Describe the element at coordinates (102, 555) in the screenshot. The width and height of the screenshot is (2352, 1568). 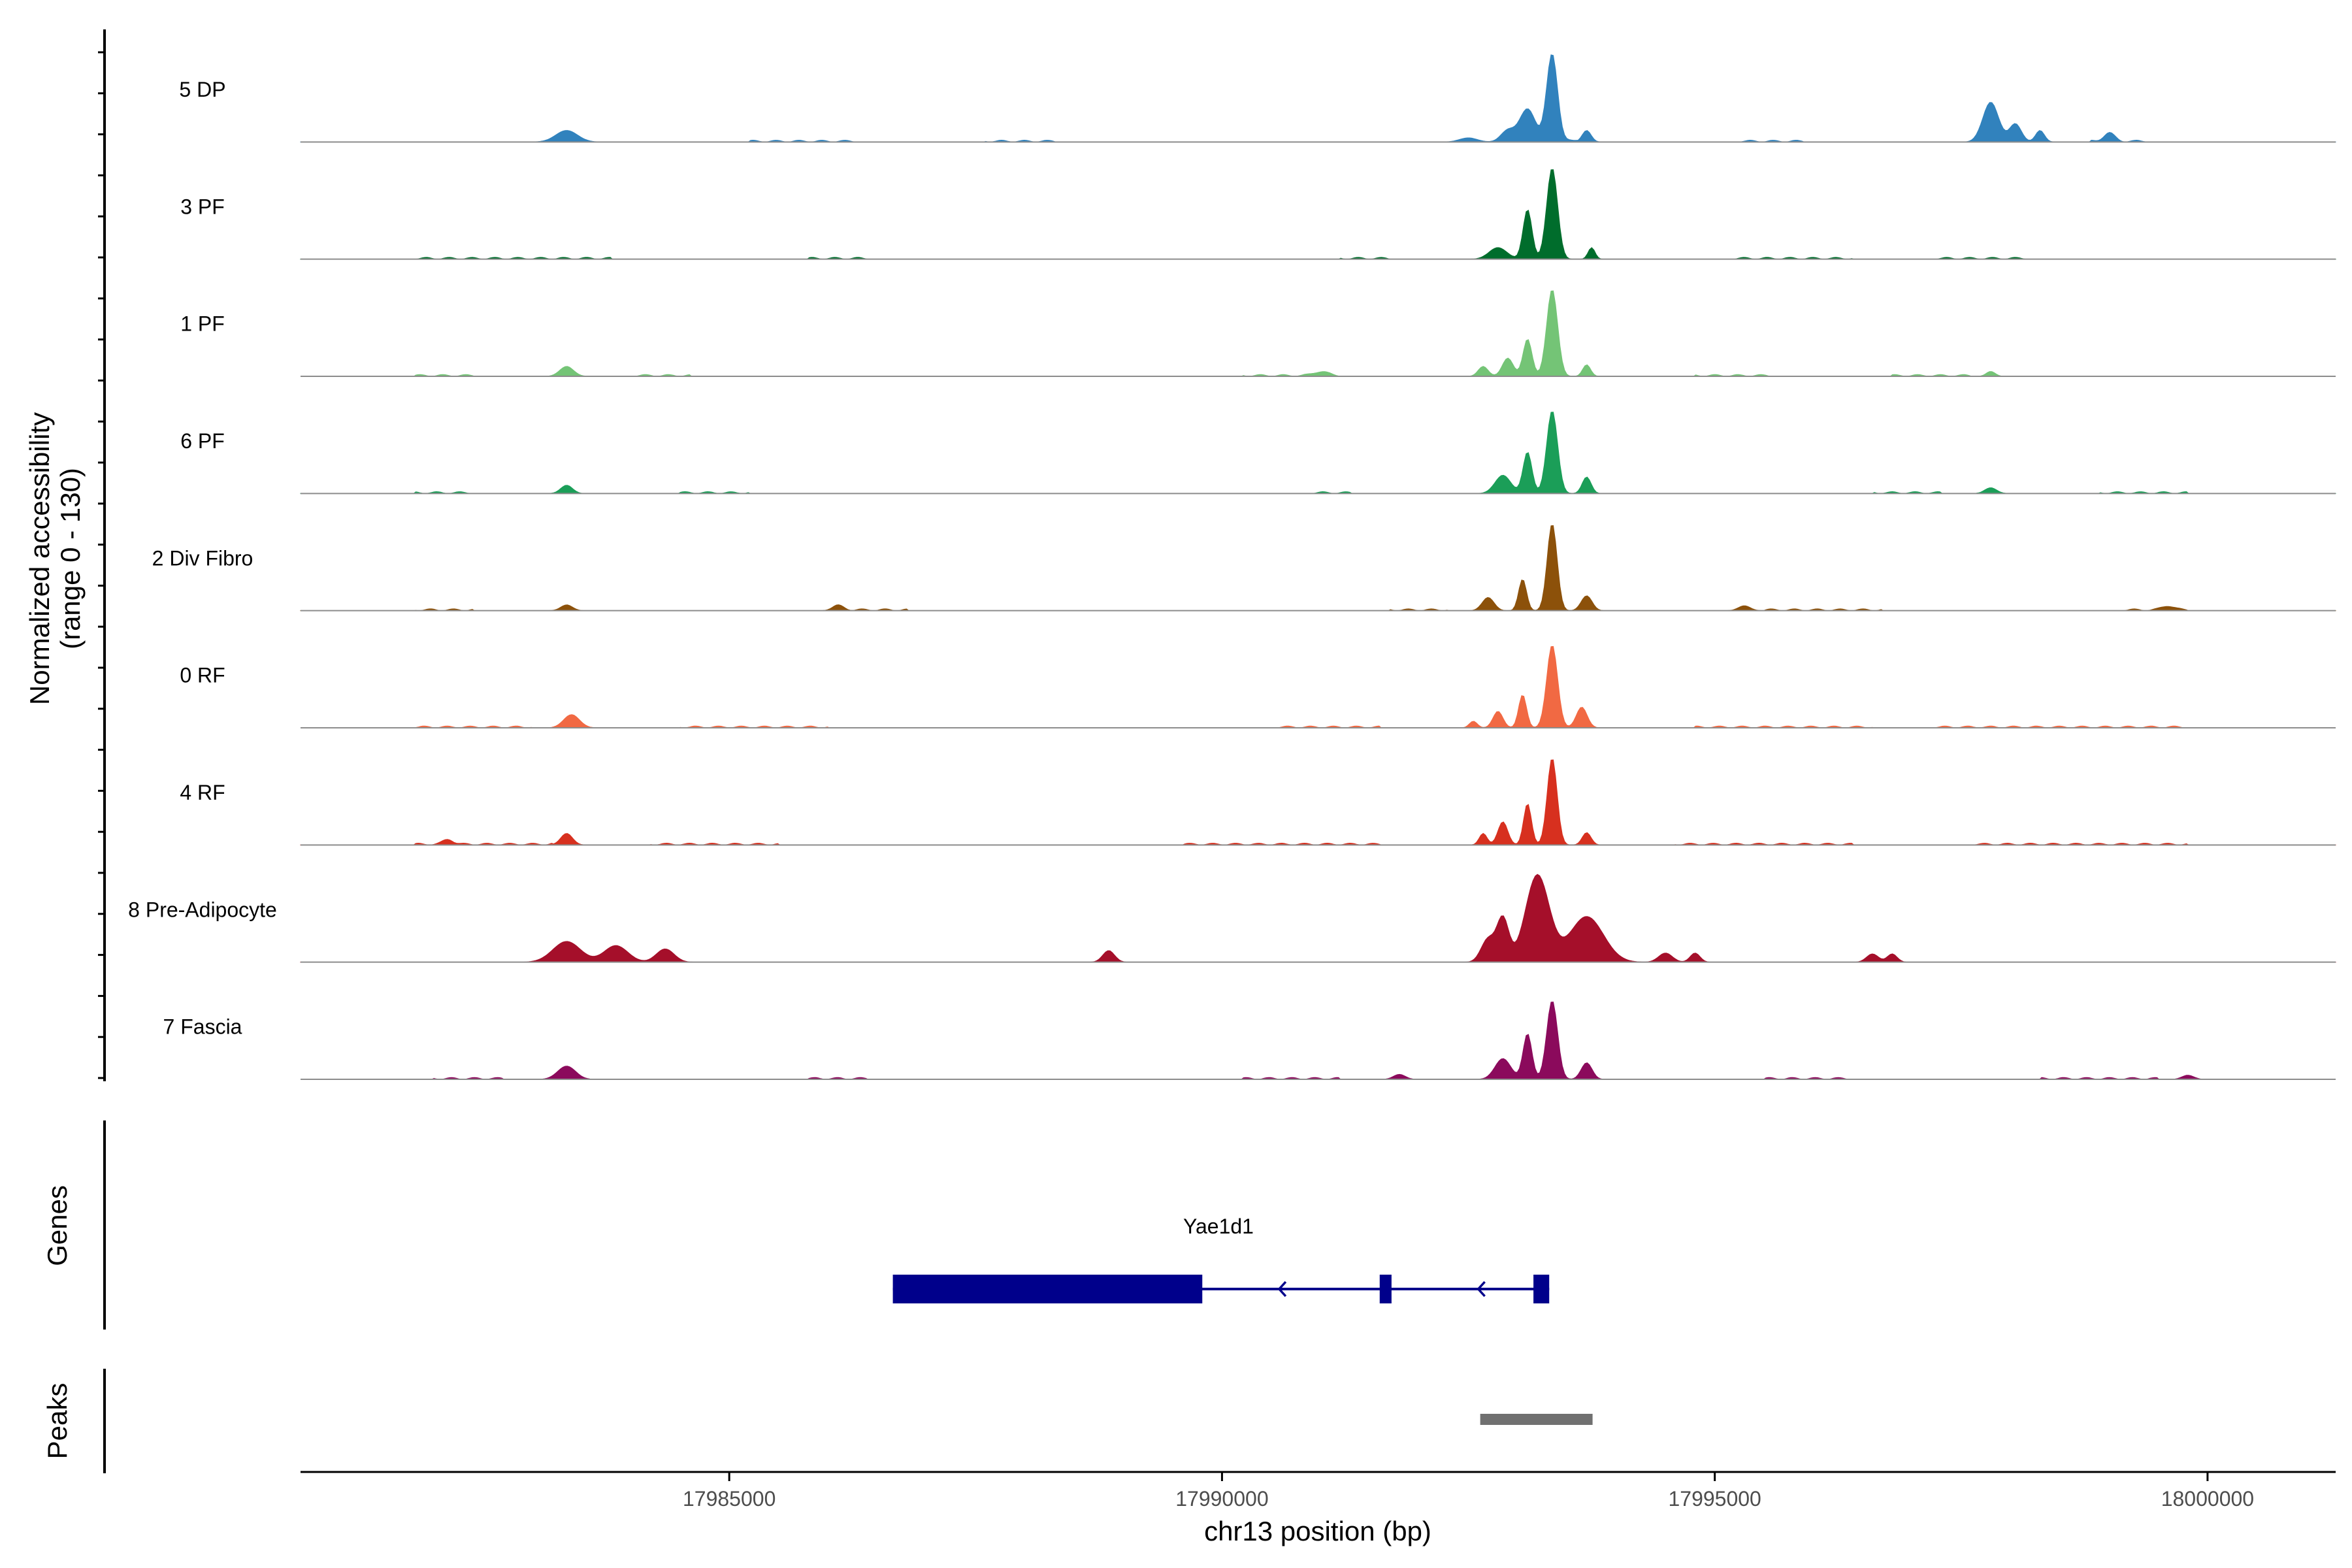
I see `accessibility-y-axis` at that location.